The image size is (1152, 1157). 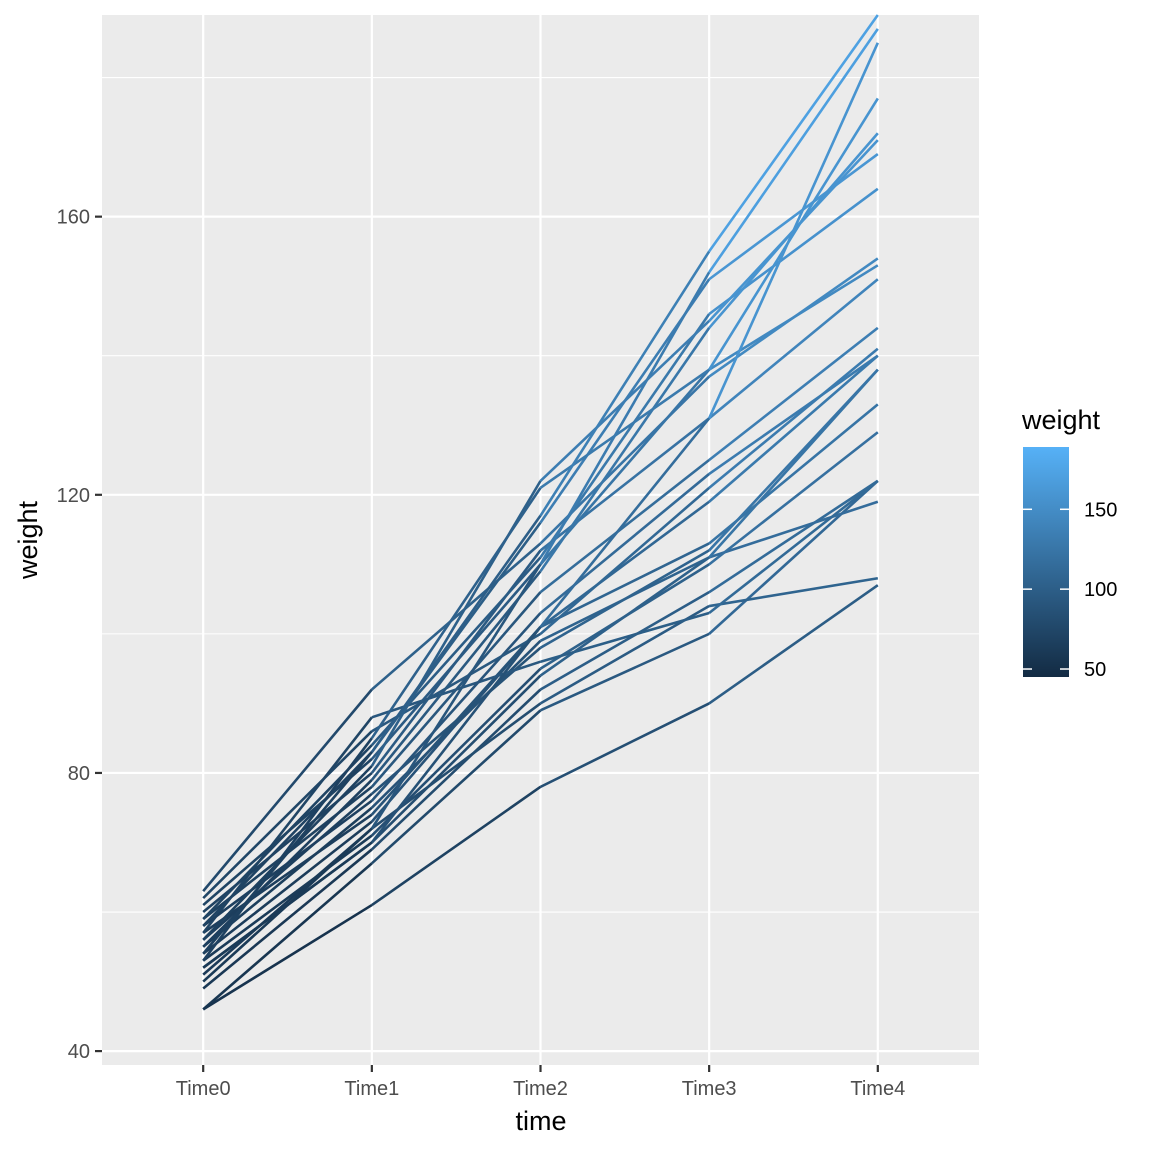 What do you see at coordinates (28, 540) in the screenshot?
I see `y-axis-title: weight` at bounding box center [28, 540].